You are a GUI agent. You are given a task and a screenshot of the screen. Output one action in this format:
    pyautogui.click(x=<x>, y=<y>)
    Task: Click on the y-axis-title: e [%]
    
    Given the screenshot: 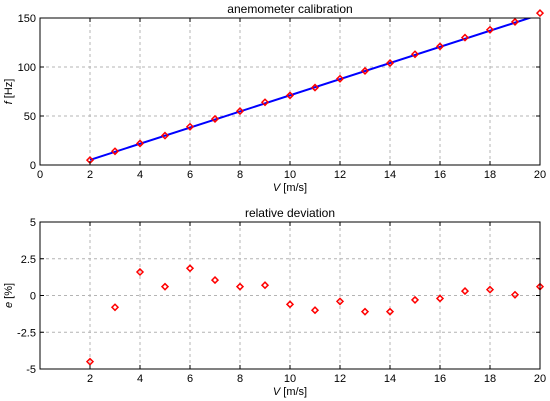 What is the action you would take?
    pyautogui.click(x=9, y=295)
    